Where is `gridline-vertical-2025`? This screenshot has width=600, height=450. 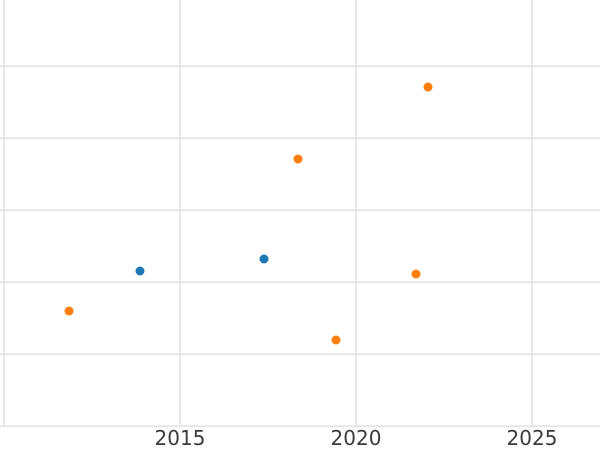
gridline-vertical-2025 is located at coordinates (532, 213).